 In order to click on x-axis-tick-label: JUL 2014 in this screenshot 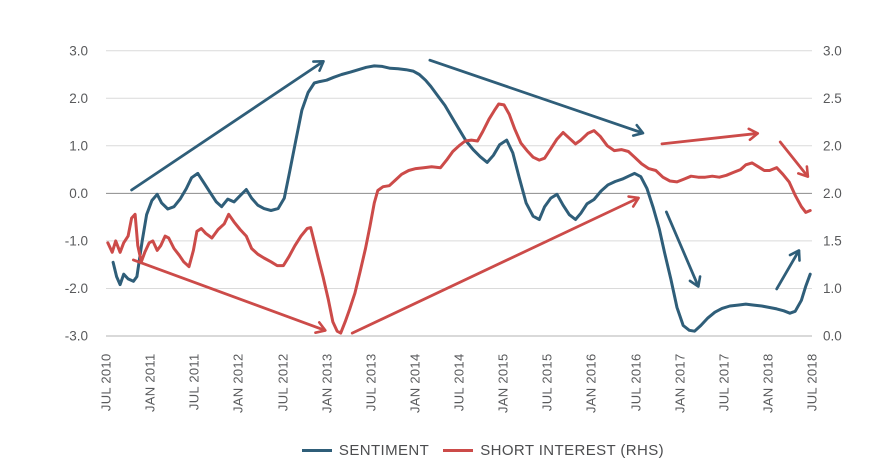, I will do `click(459, 382)`.